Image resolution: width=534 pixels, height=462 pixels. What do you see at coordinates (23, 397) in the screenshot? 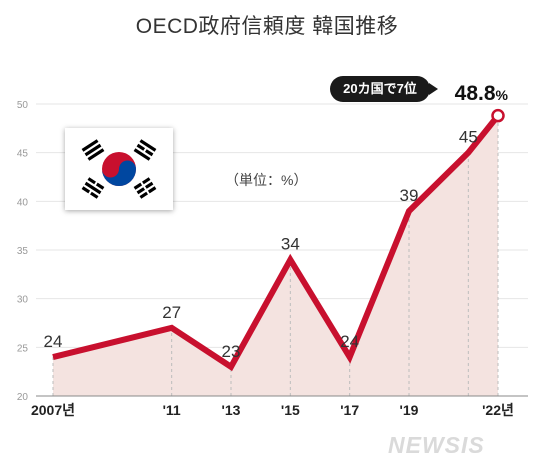
I see `y-tick-label: 20` at bounding box center [23, 397].